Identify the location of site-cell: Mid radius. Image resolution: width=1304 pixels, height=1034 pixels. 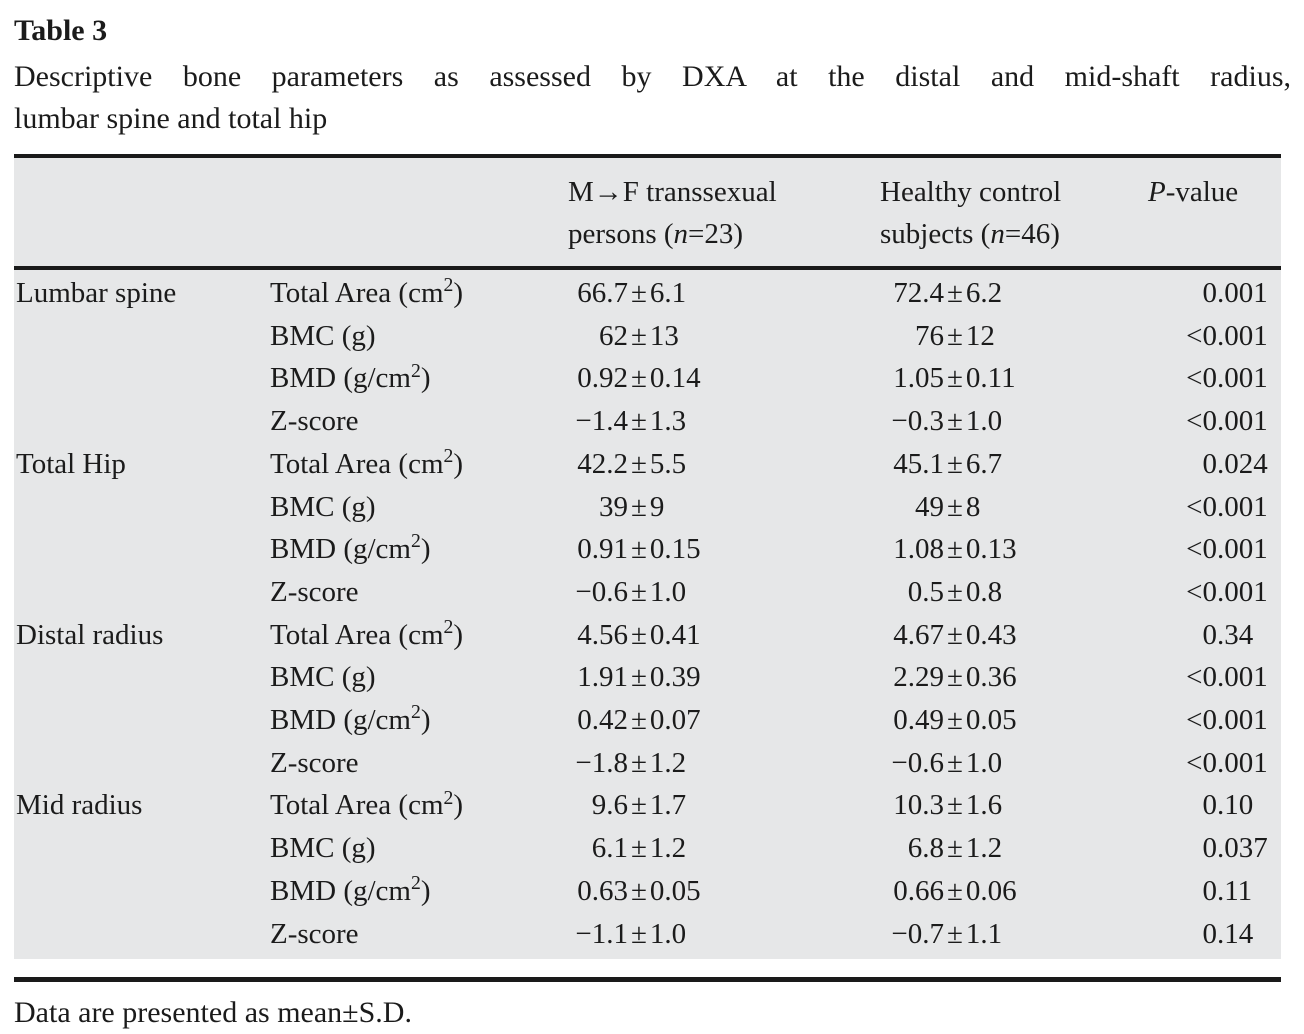
(79, 805).